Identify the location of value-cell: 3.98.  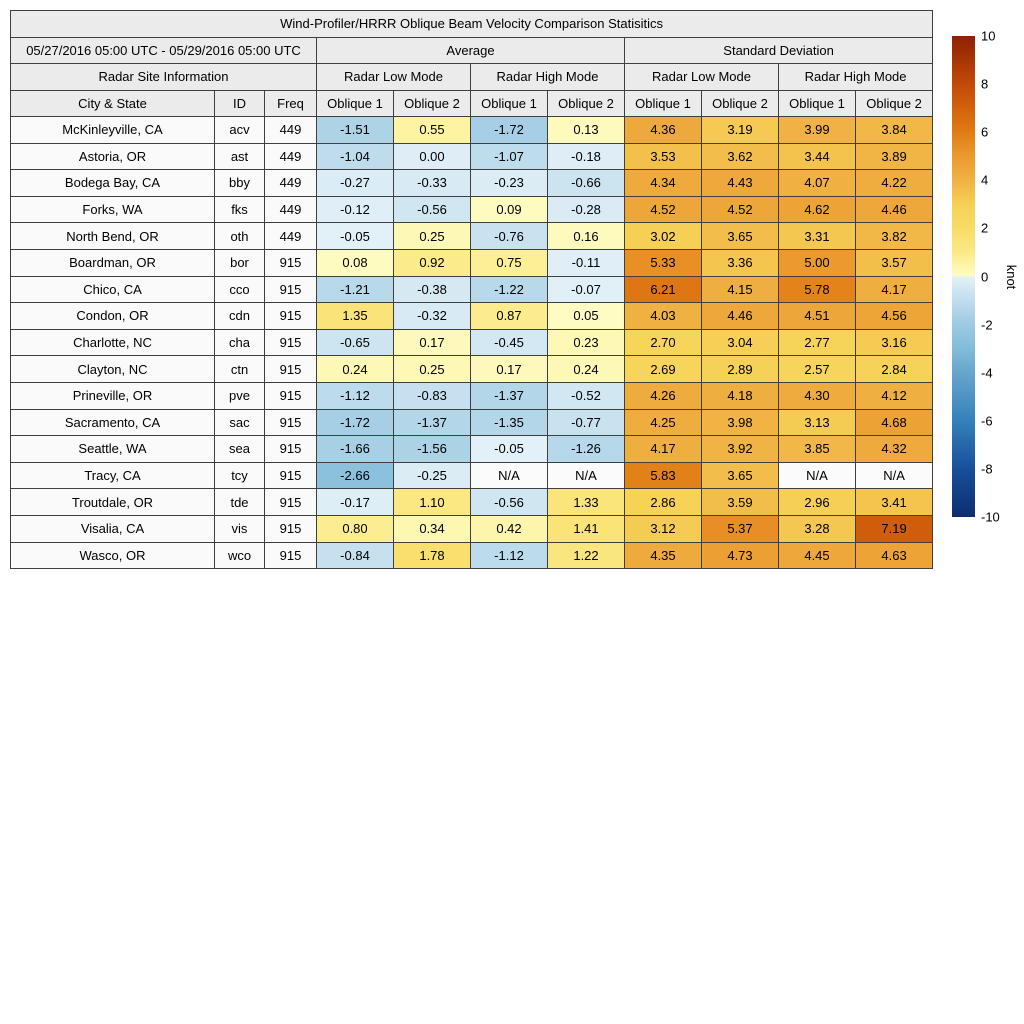
(740, 422).